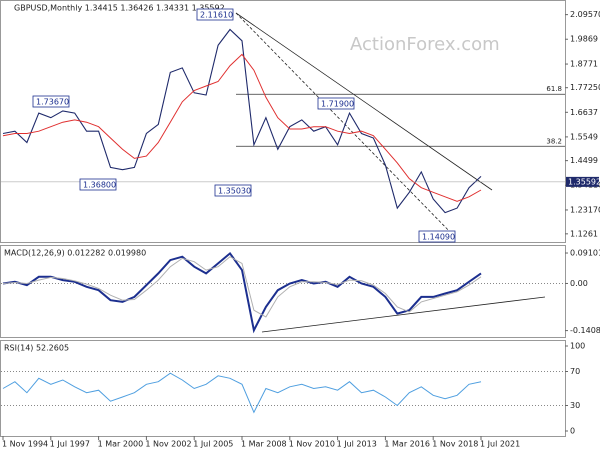 The height and width of the screenshot is (450, 600). What do you see at coordinates (584, 136) in the screenshot?
I see `y-tick-label: 1.5549` at bounding box center [584, 136].